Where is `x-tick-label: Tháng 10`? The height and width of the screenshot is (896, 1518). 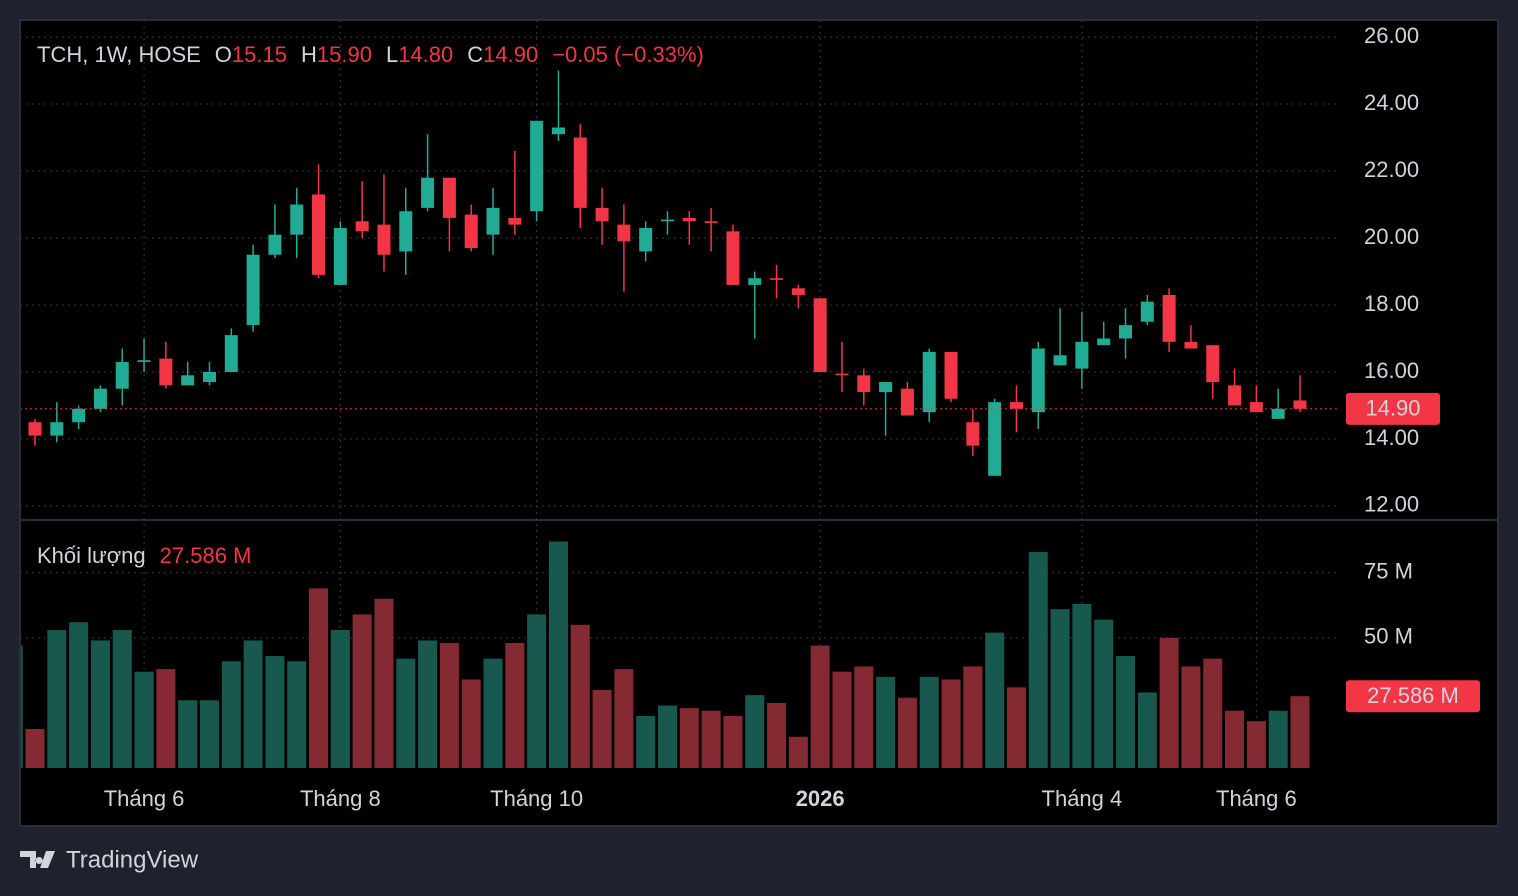 x-tick-label: Tháng 10 is located at coordinates (536, 798).